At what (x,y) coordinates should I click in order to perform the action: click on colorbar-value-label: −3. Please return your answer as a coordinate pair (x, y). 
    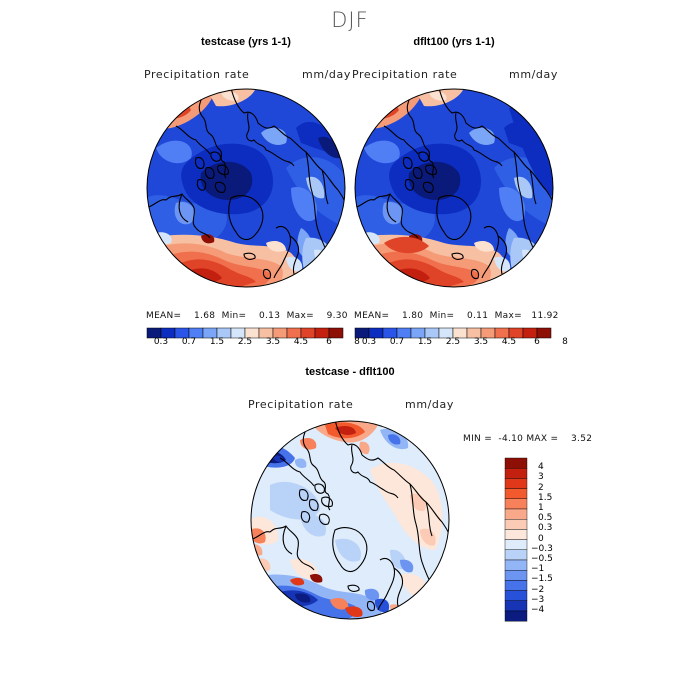
    Looking at the image, I should click on (538, 599).